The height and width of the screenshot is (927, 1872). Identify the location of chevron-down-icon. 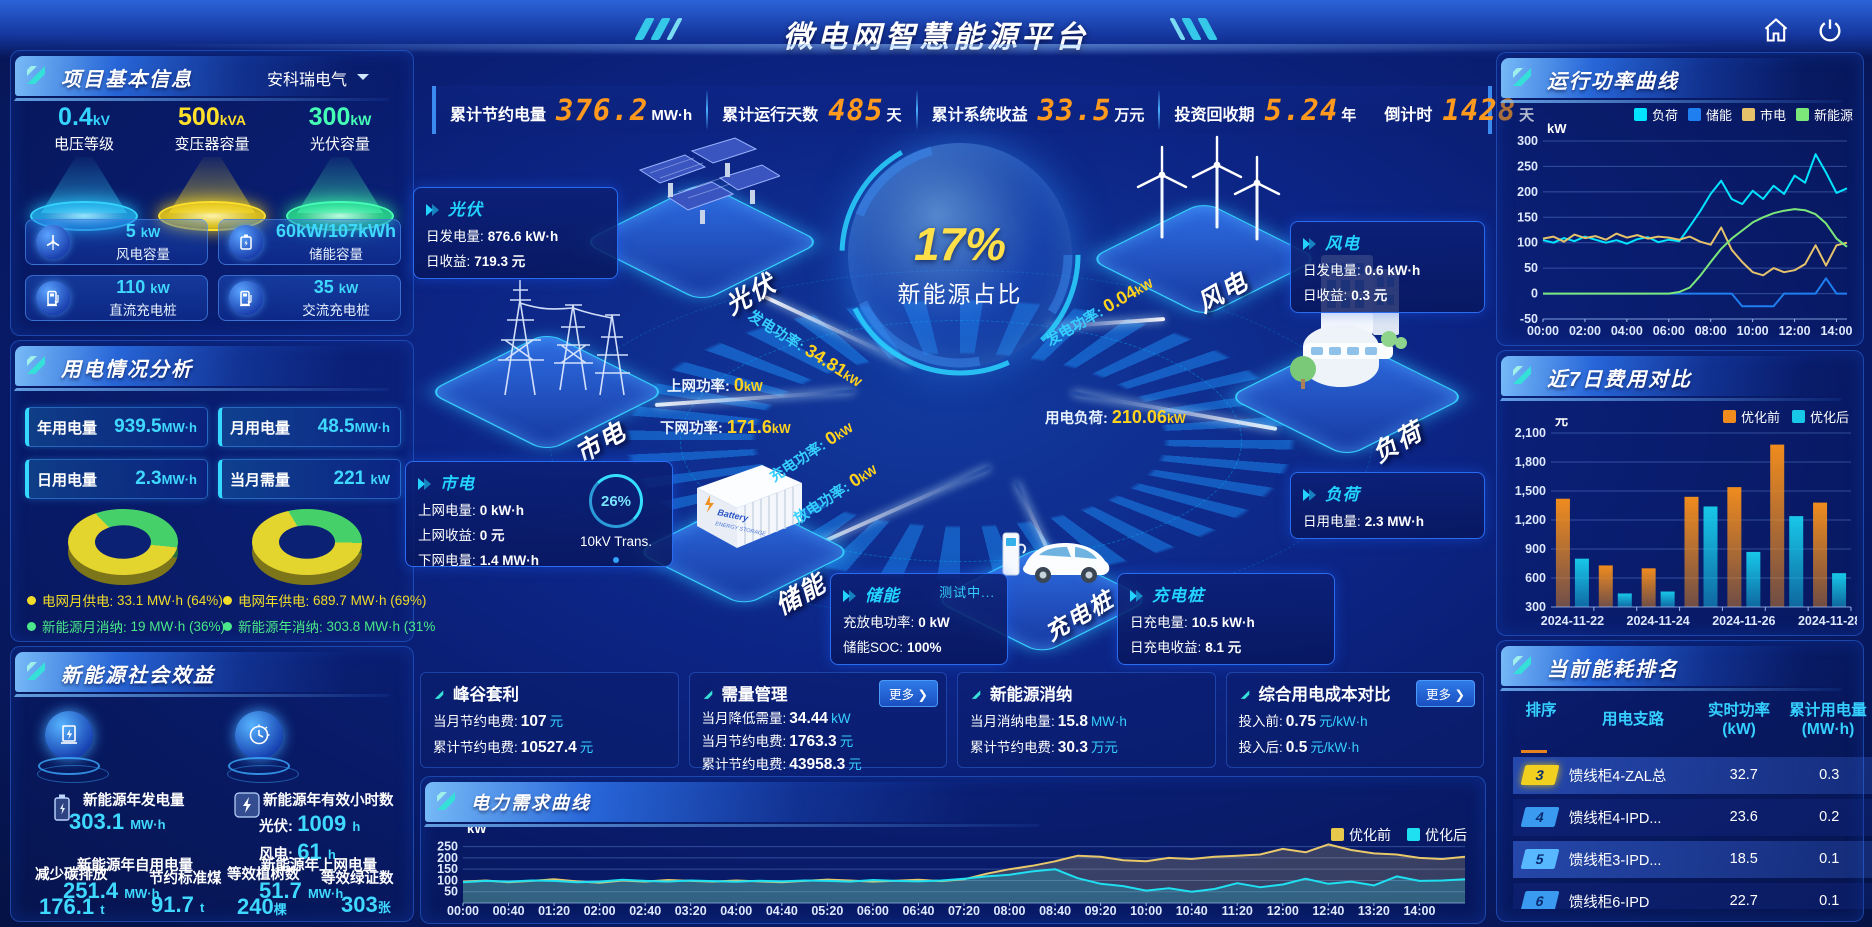
(363, 80).